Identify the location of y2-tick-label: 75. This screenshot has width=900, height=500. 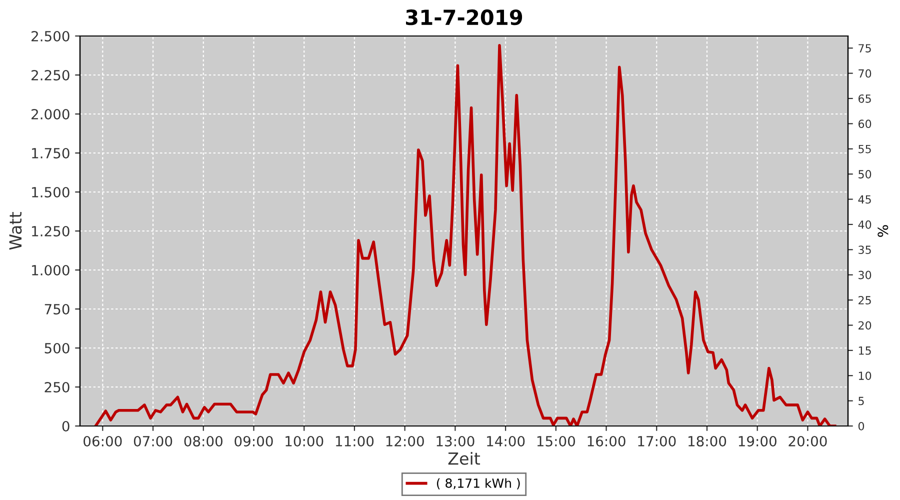
(864, 48).